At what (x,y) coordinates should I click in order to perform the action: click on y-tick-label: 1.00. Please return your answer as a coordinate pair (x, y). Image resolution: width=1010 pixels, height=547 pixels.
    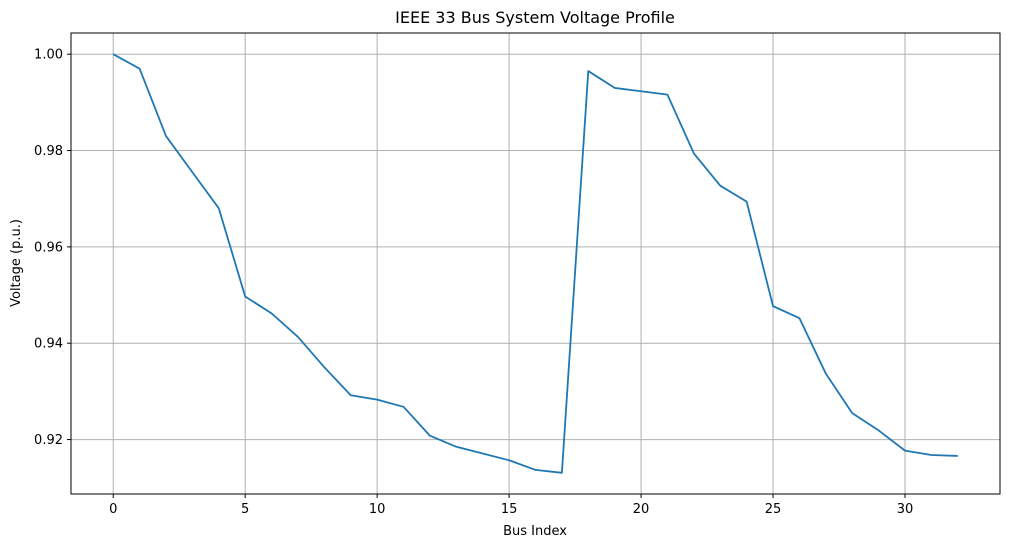
    Looking at the image, I should click on (48, 55).